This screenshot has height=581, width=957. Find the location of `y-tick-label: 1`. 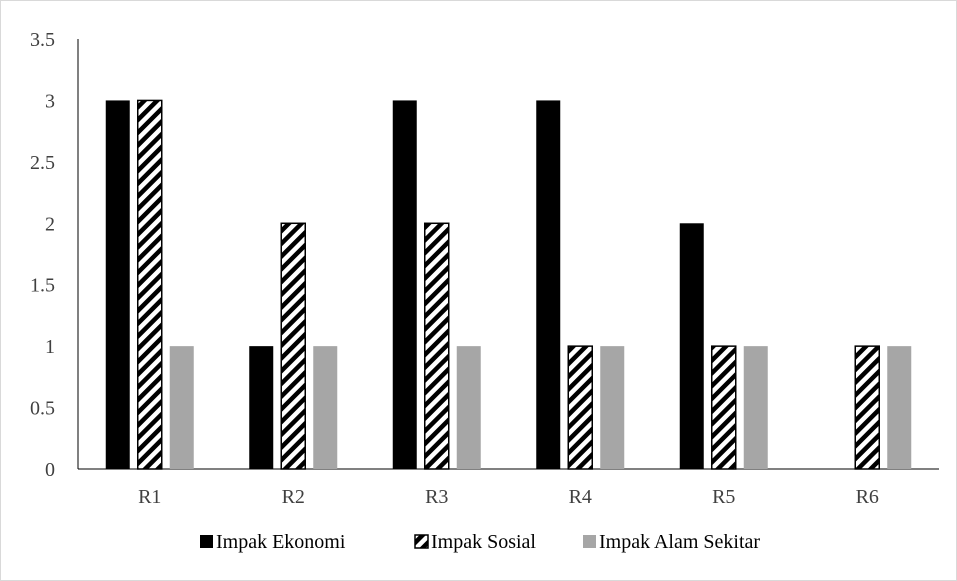

y-tick-label: 1 is located at coordinates (50, 347).